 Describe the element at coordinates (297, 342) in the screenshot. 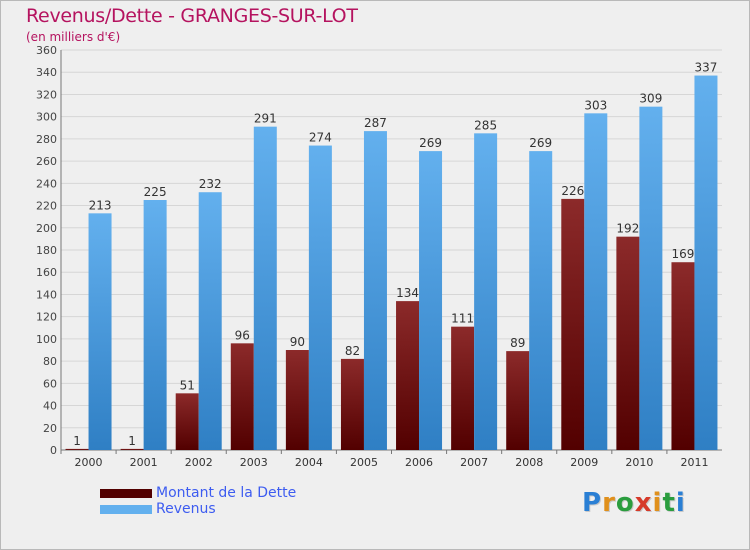

I see `data-label-debt: 90` at that location.